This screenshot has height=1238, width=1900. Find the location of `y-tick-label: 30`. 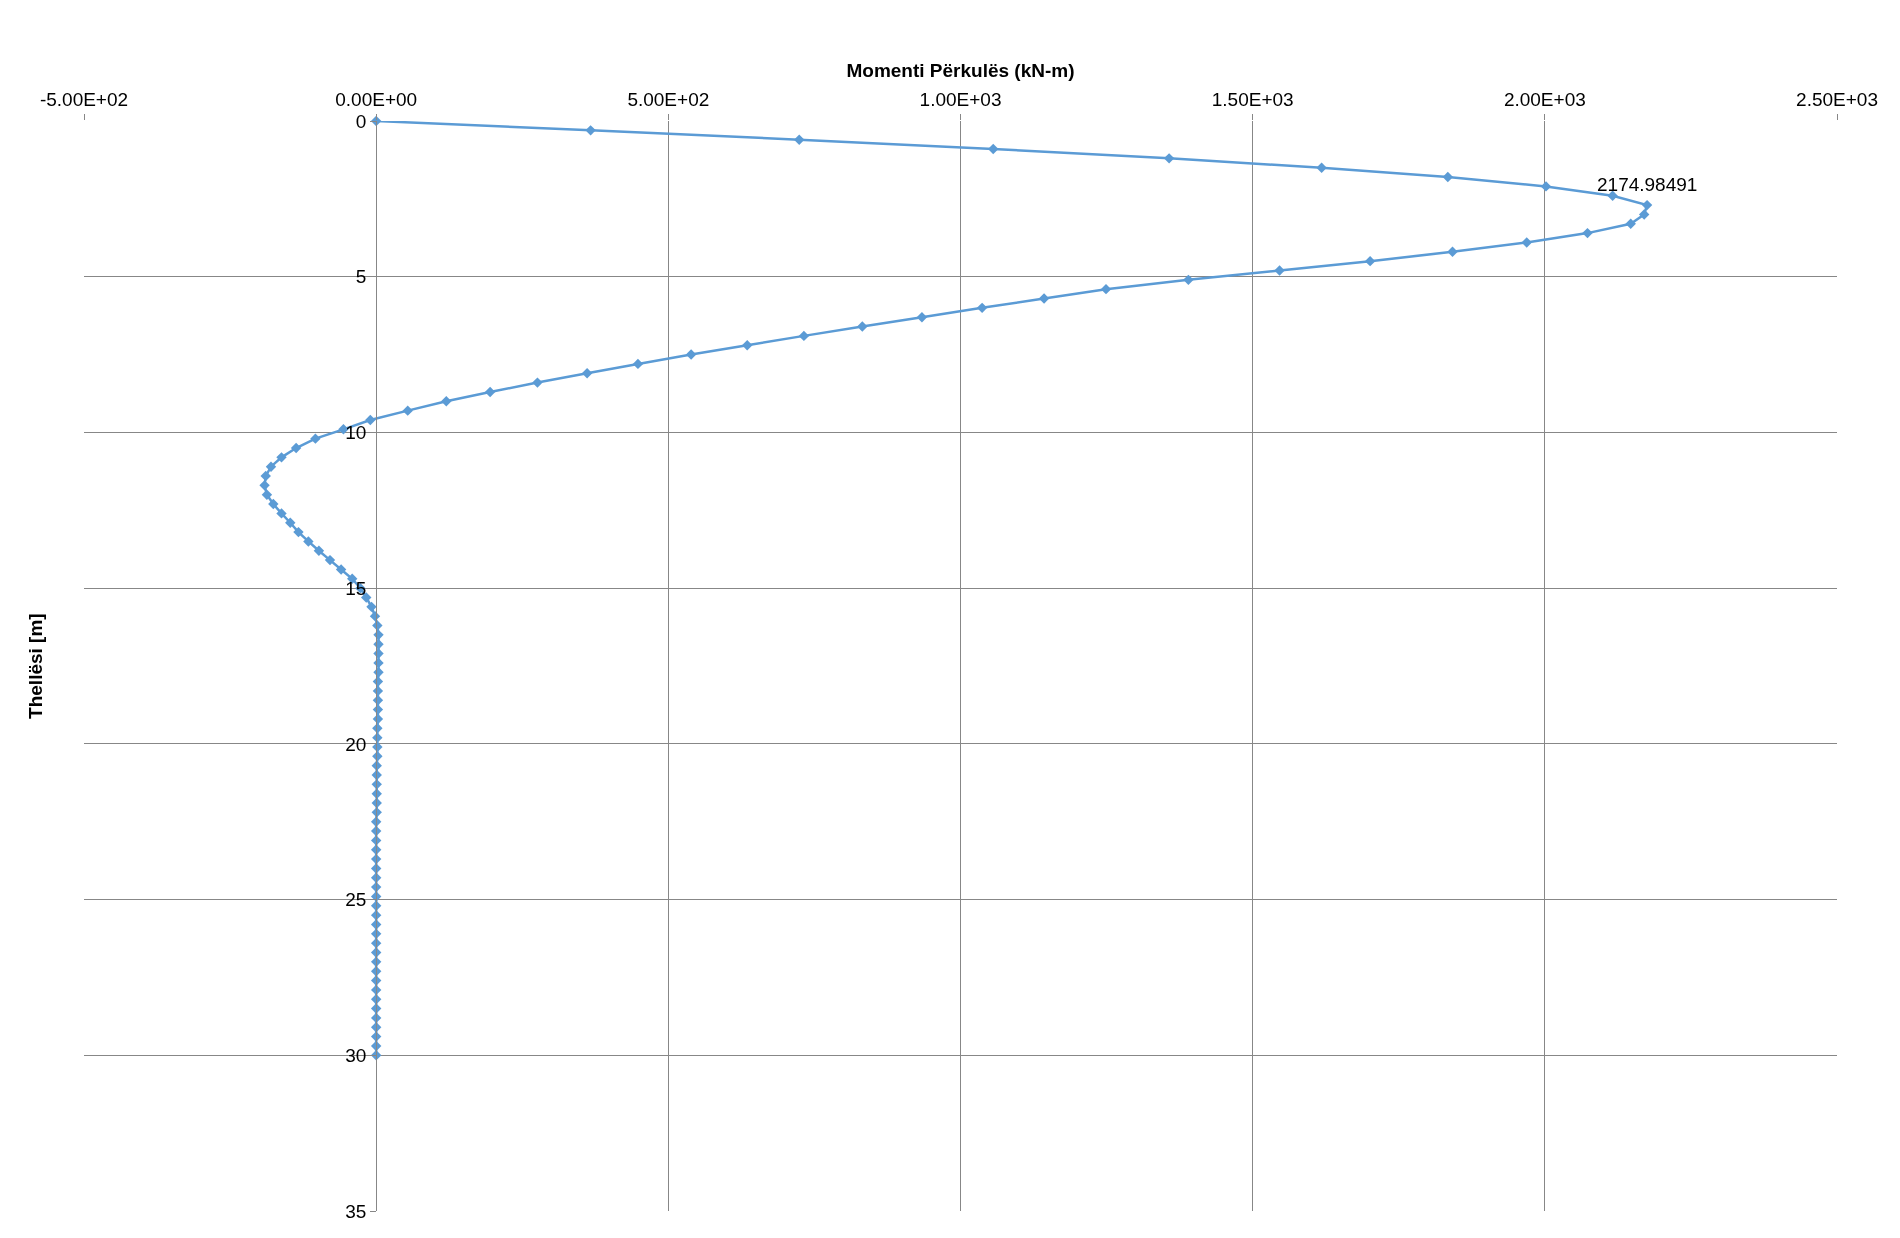

y-tick-label: 30 is located at coordinates (356, 1055).